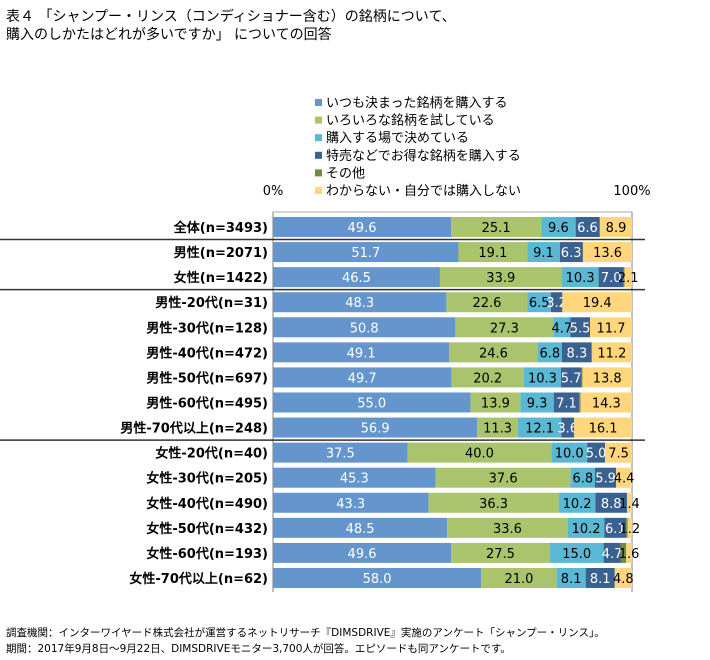 This screenshot has height=660, width=710. Describe the element at coordinates (410, 121) in the screenshot. I see `legend-label: いろいろな銘柄を試している` at that location.